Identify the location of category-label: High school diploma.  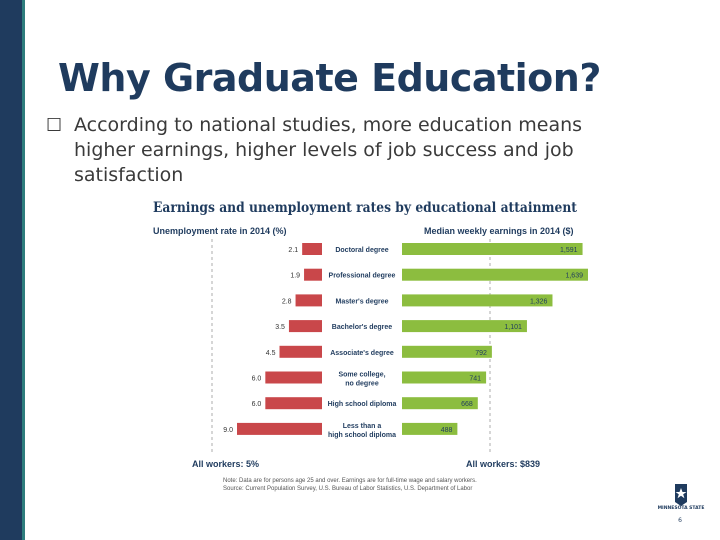
(362, 404).